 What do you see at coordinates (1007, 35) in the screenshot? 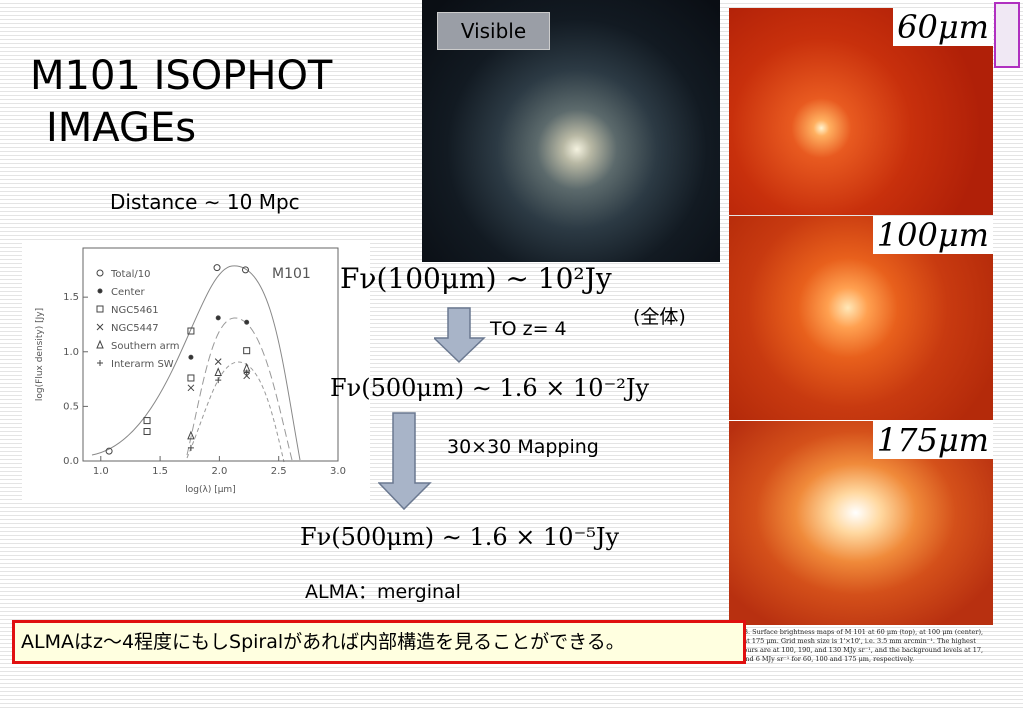
I see `logo` at bounding box center [1007, 35].